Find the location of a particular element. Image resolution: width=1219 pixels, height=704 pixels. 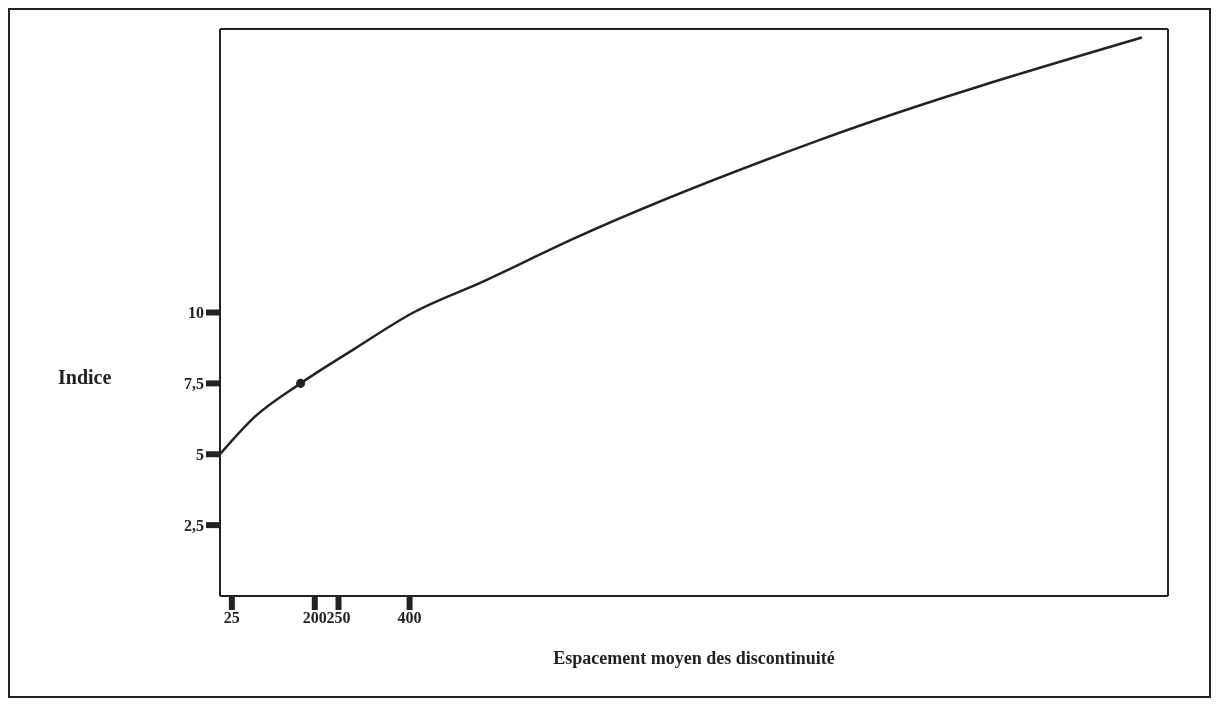

y-axis-title: Indice is located at coordinates (85, 377).